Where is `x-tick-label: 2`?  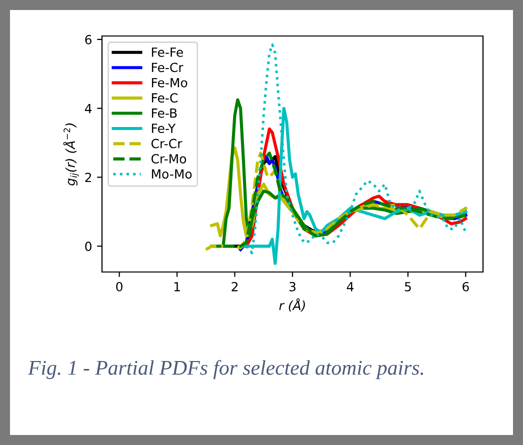
x-tick-label: 2 is located at coordinates (235, 287).